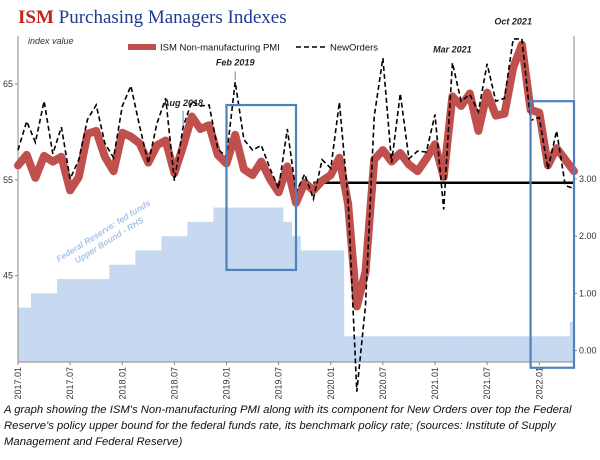 The image size is (600, 460). What do you see at coordinates (588, 351) in the screenshot?
I see `y2-tick-label: 0.00` at bounding box center [588, 351].